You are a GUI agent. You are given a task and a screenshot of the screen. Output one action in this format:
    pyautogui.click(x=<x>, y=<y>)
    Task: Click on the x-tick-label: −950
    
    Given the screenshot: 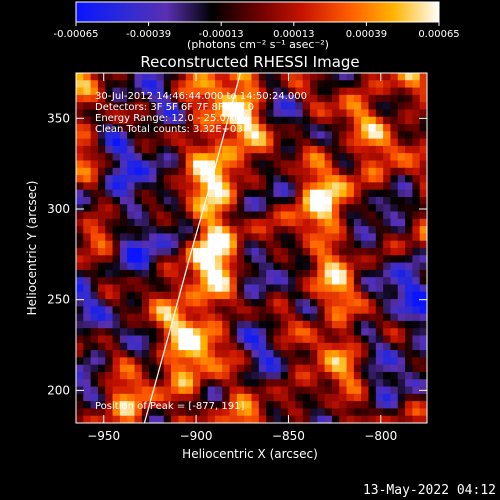 What is the action you would take?
    pyautogui.click(x=103, y=436)
    